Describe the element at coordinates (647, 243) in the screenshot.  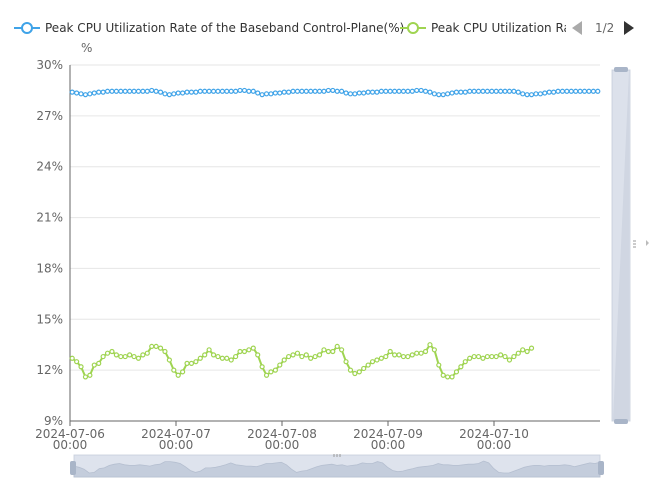
I see `edge-collapse-icon` at that location.